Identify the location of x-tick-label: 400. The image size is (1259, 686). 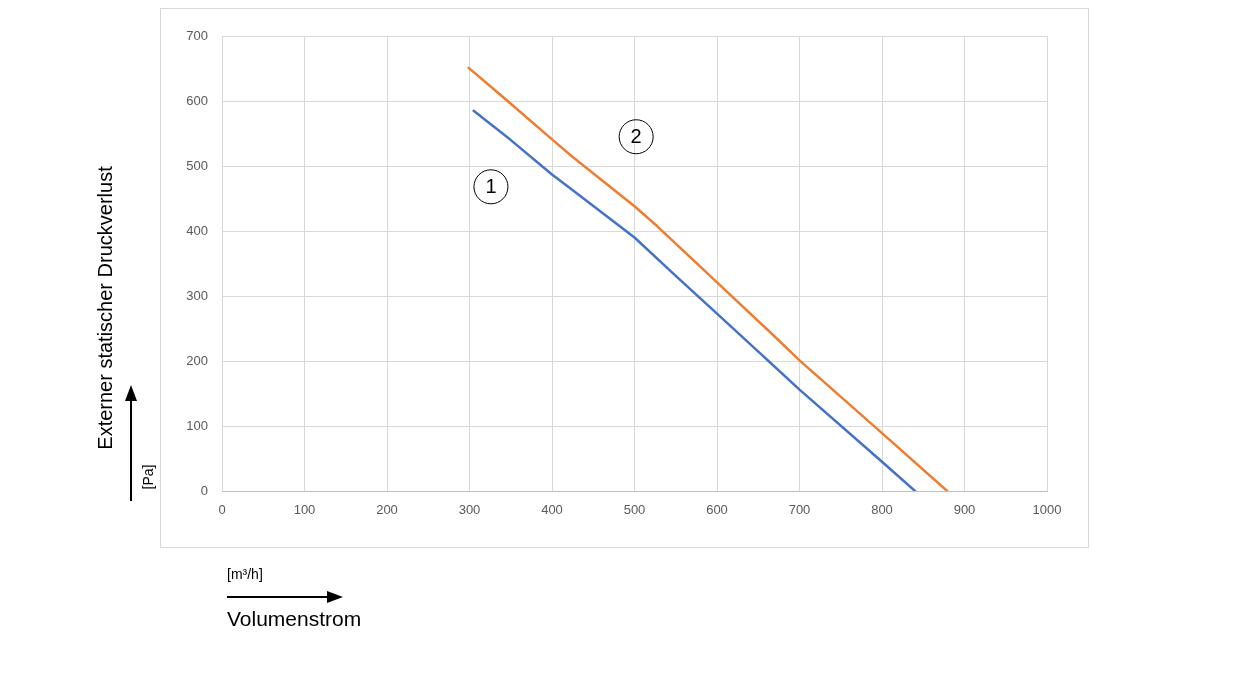
(552, 510).